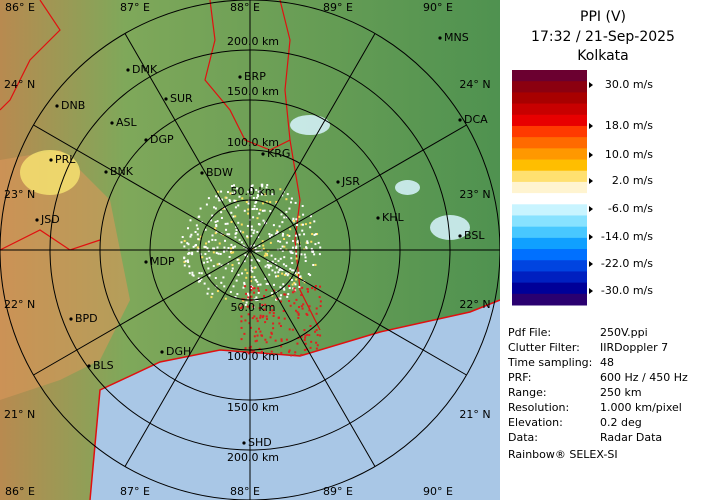 The height and width of the screenshot is (500, 706). What do you see at coordinates (19, 304) in the screenshot?
I see `lat-label: 22° N` at bounding box center [19, 304].